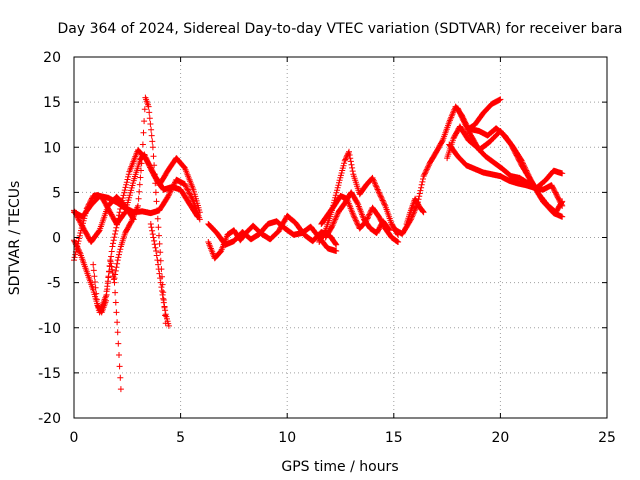 The height and width of the screenshot is (480, 640). What do you see at coordinates (180, 438) in the screenshot?
I see `x-tick-label: 5` at bounding box center [180, 438].